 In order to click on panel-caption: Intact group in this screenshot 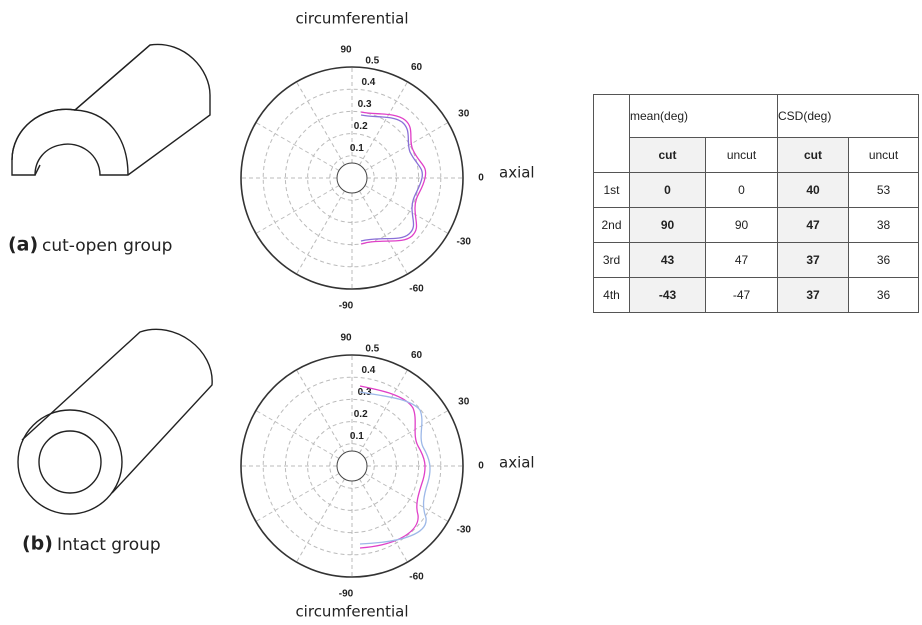, I will do `click(109, 545)`.